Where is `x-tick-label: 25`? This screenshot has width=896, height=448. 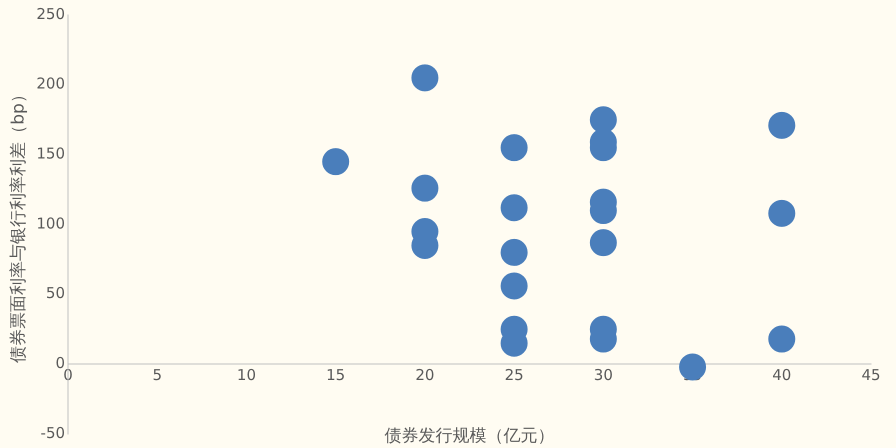 x-tick-label: 25 is located at coordinates (514, 375).